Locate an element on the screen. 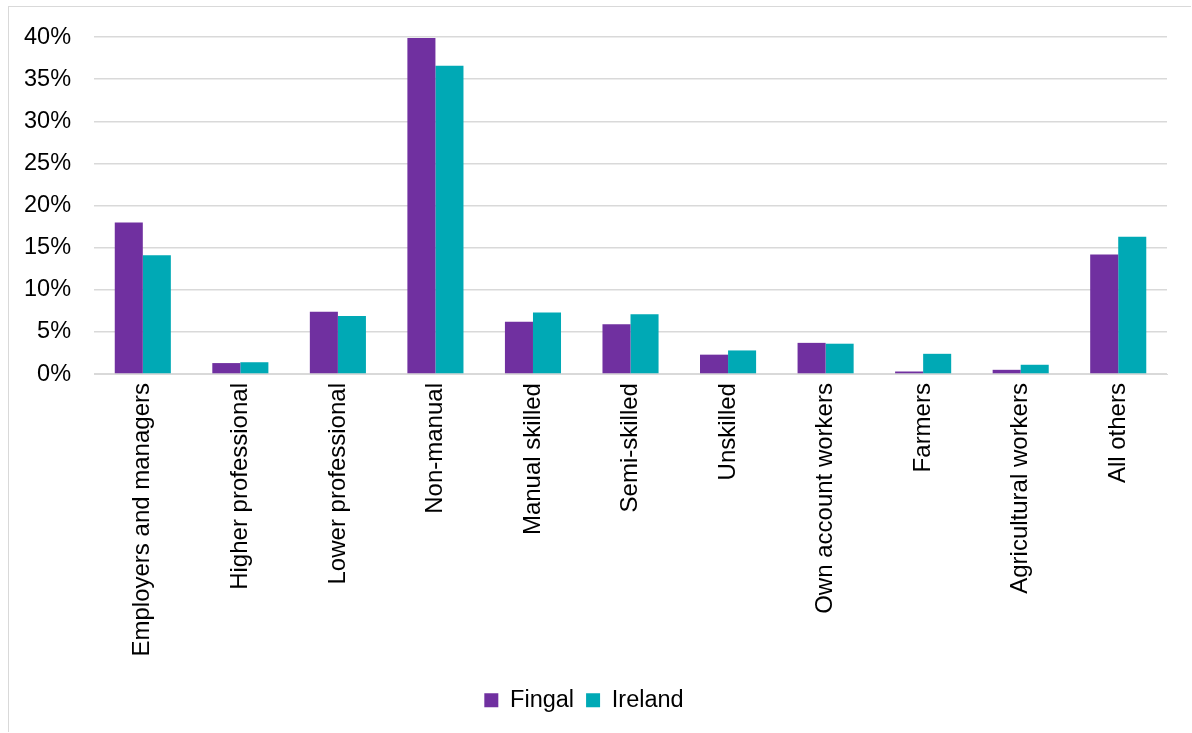 The width and height of the screenshot is (1192, 733). x-tick-label: Farmers is located at coordinates (921, 428).